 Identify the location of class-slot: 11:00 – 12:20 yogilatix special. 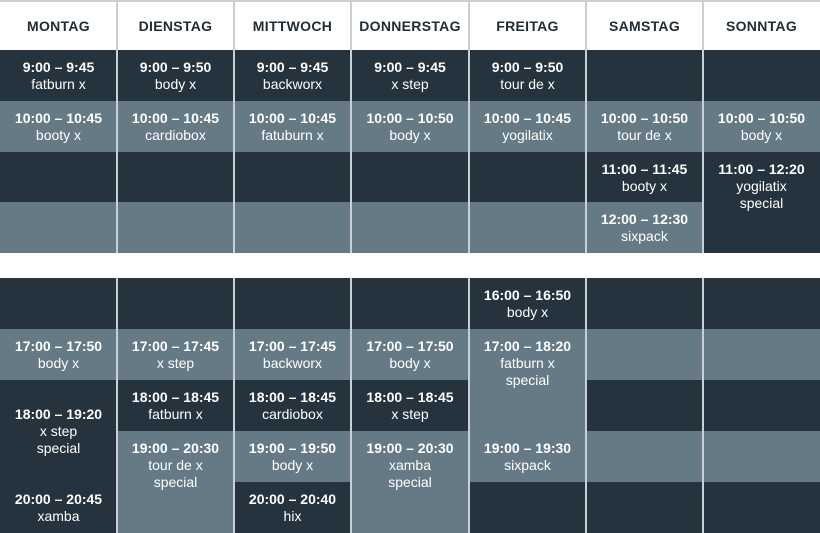
(761, 202).